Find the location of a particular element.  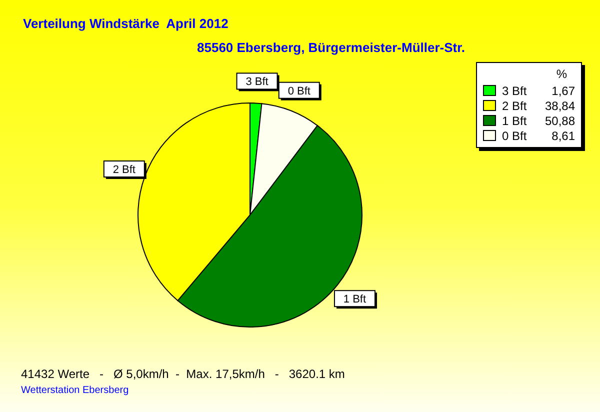

data-label: 1,67 is located at coordinates (563, 91).